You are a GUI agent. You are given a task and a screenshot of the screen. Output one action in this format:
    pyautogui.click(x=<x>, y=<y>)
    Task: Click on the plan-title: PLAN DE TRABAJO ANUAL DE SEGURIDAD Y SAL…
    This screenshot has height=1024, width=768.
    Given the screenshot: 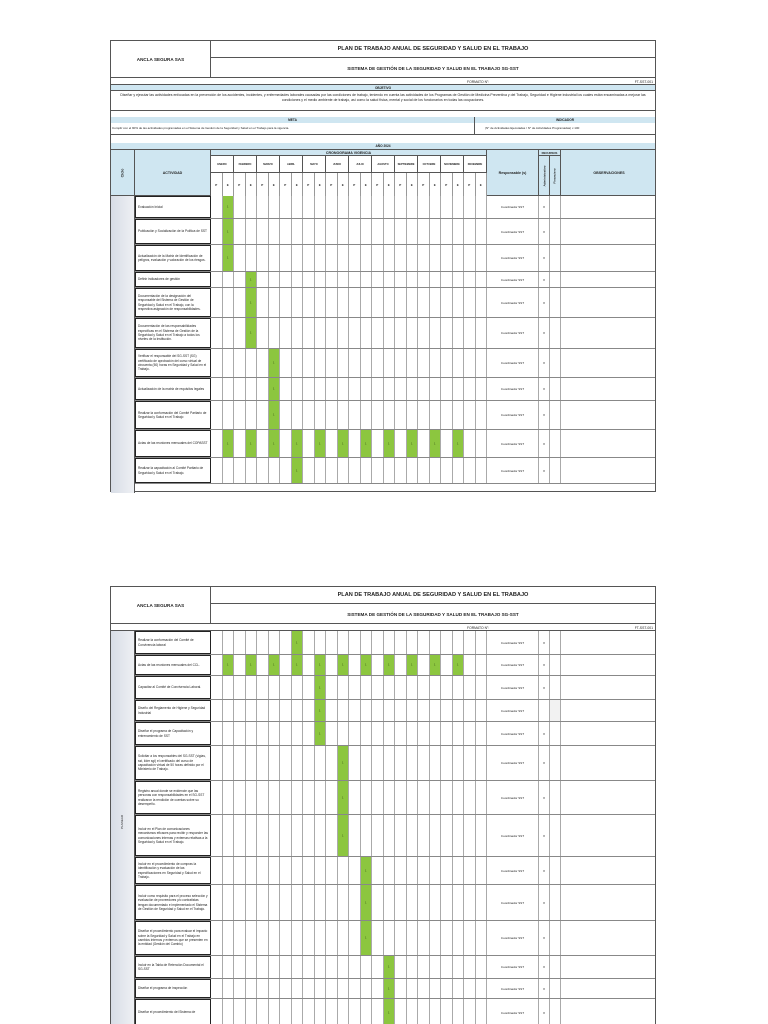 What is the action you would take?
    pyautogui.click(x=433, y=595)
    